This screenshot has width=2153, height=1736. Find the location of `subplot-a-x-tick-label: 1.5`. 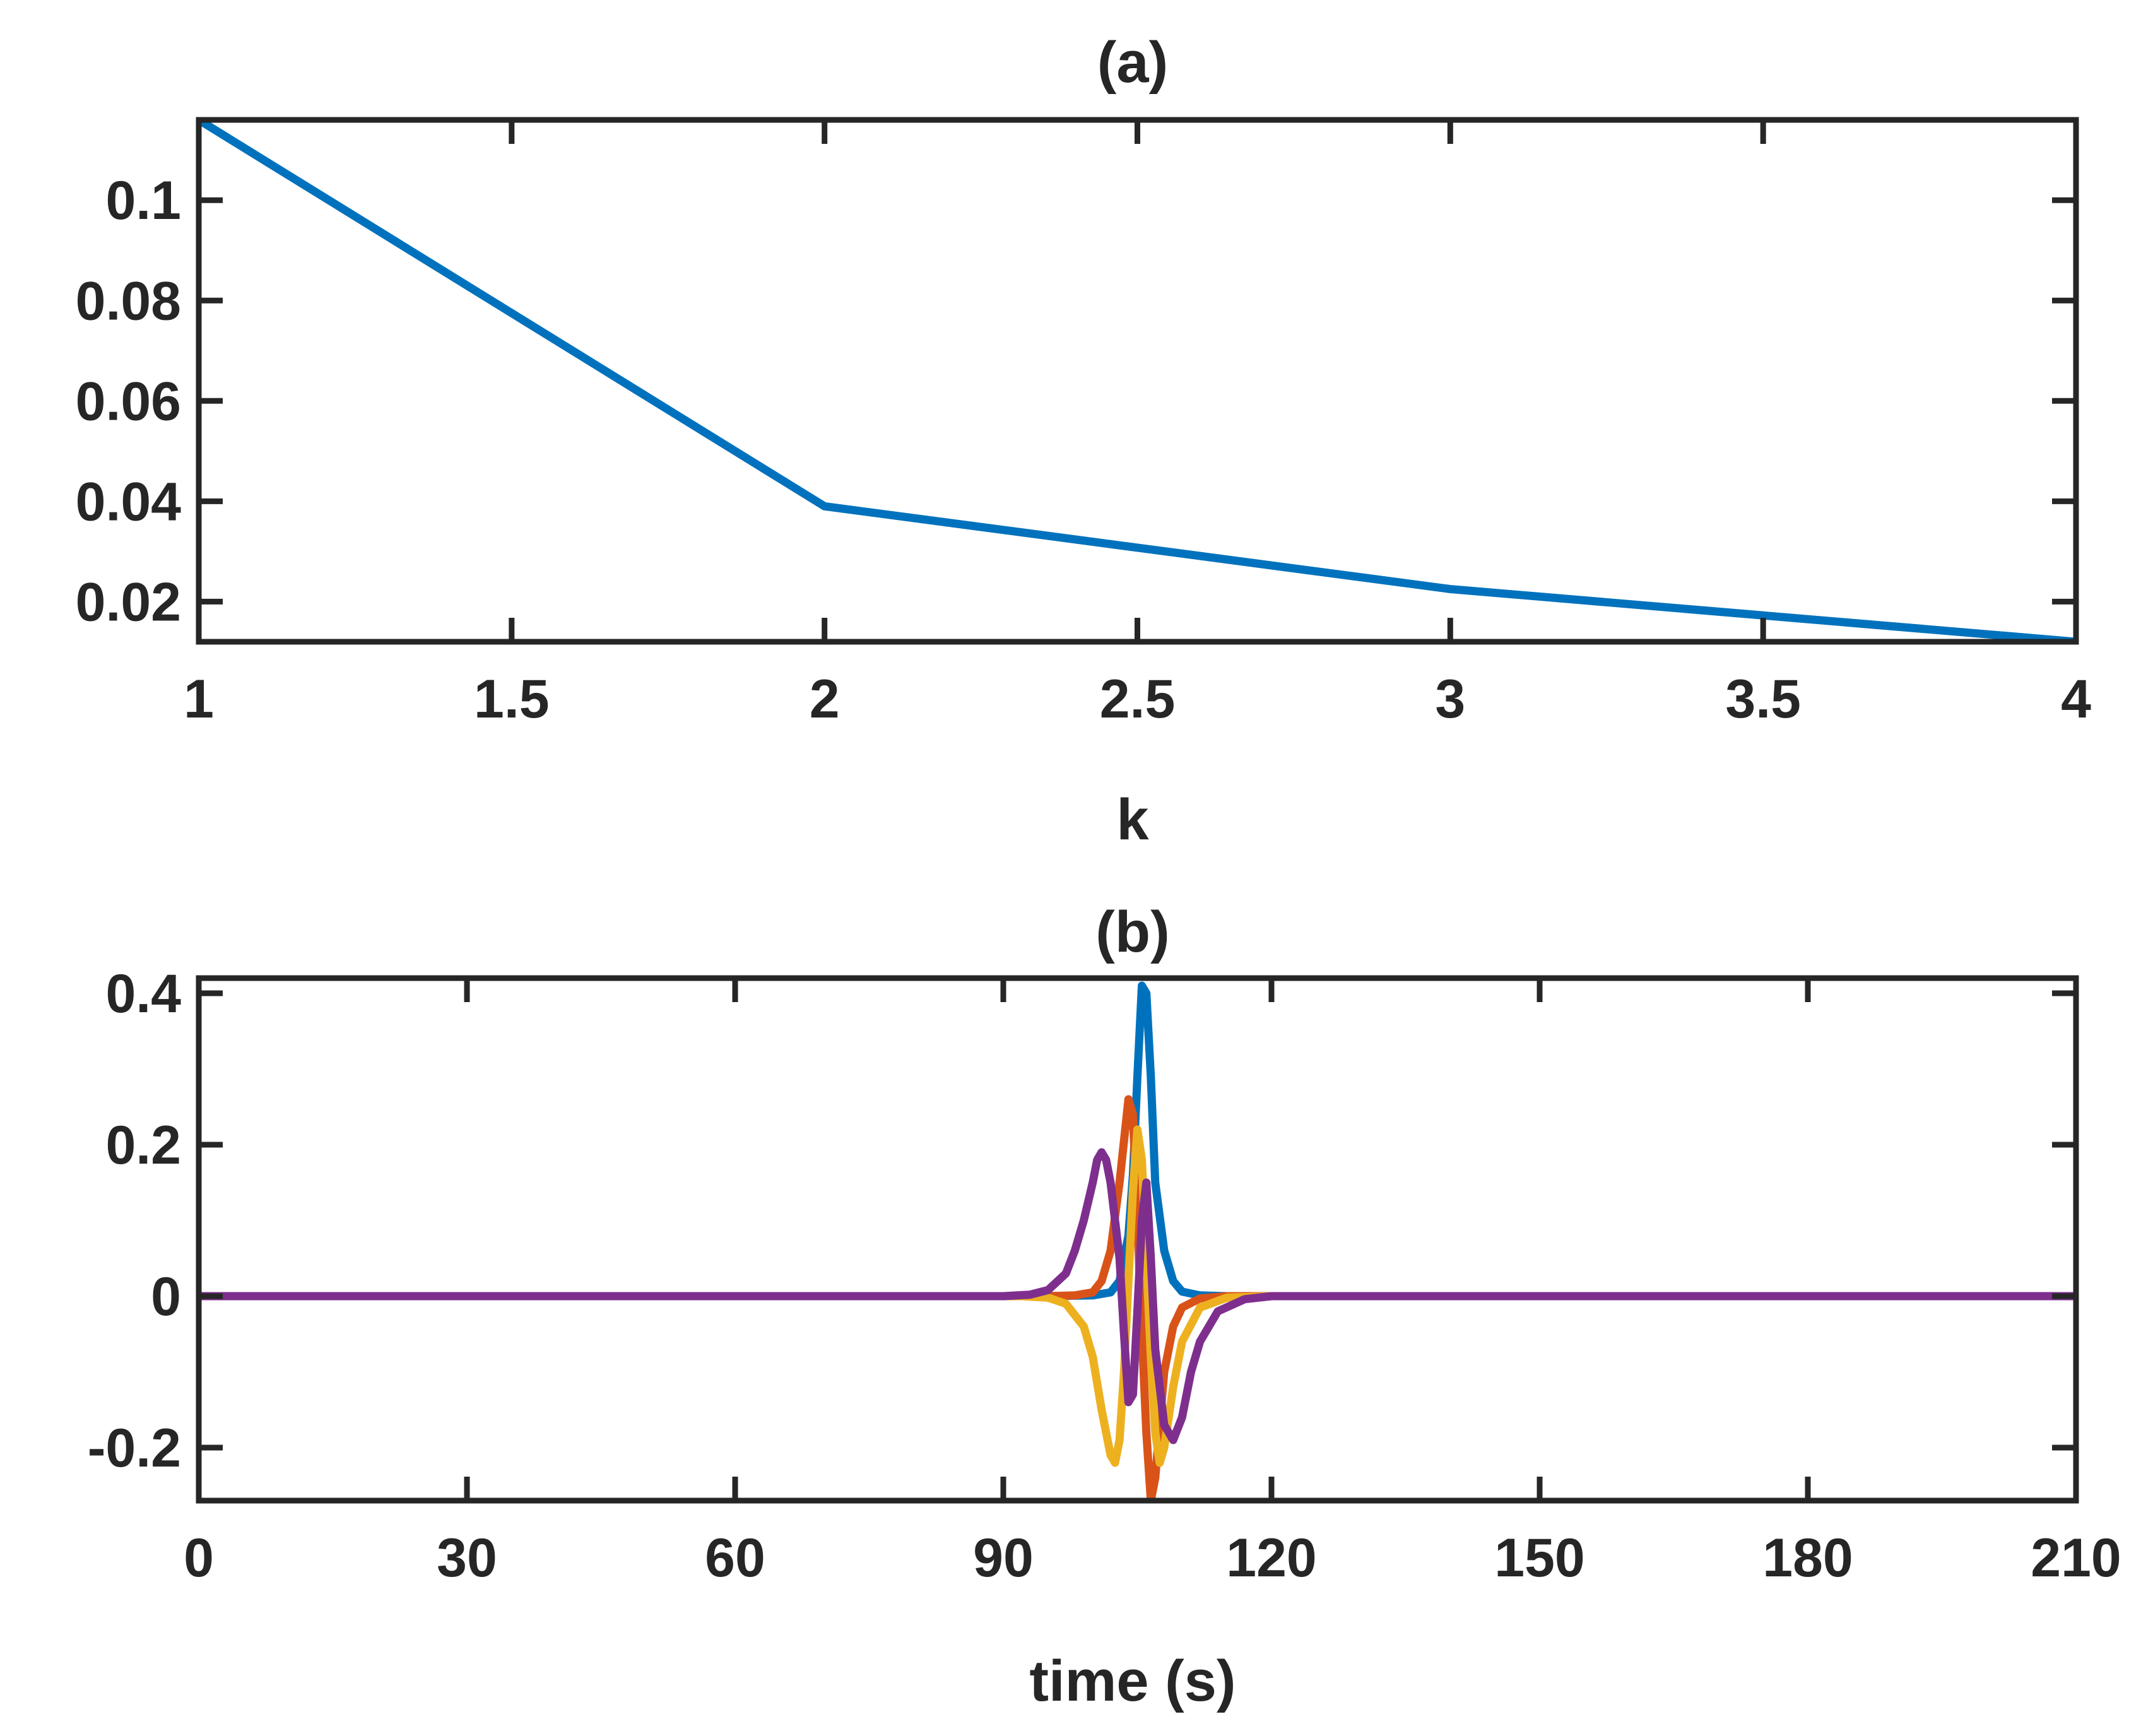

subplot-a-x-tick-label: 1.5 is located at coordinates (512, 699).